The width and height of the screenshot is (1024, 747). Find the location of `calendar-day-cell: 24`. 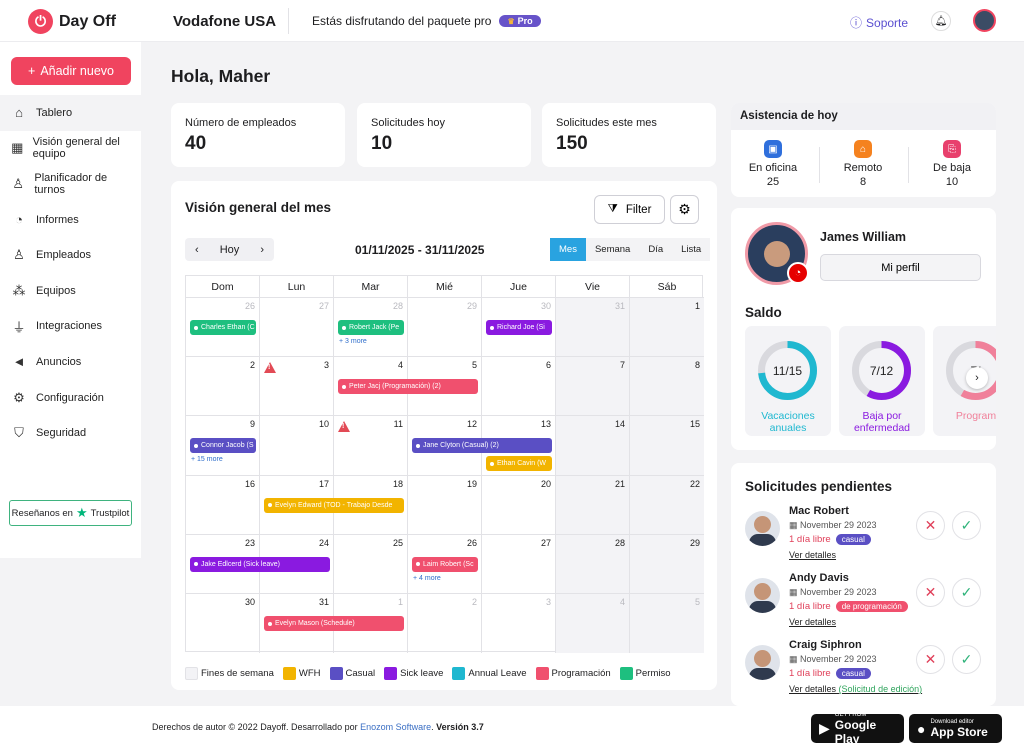

calendar-day-cell: 24 is located at coordinates (297, 564).